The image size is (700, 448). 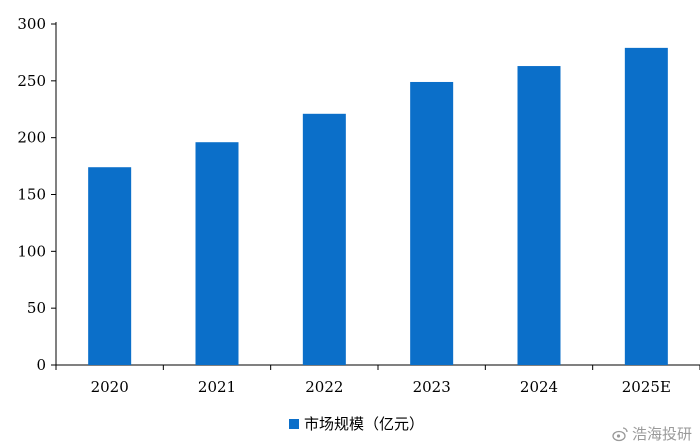 What do you see at coordinates (661, 434) in the screenshot?
I see `watermark-text: 浩海投研` at bounding box center [661, 434].